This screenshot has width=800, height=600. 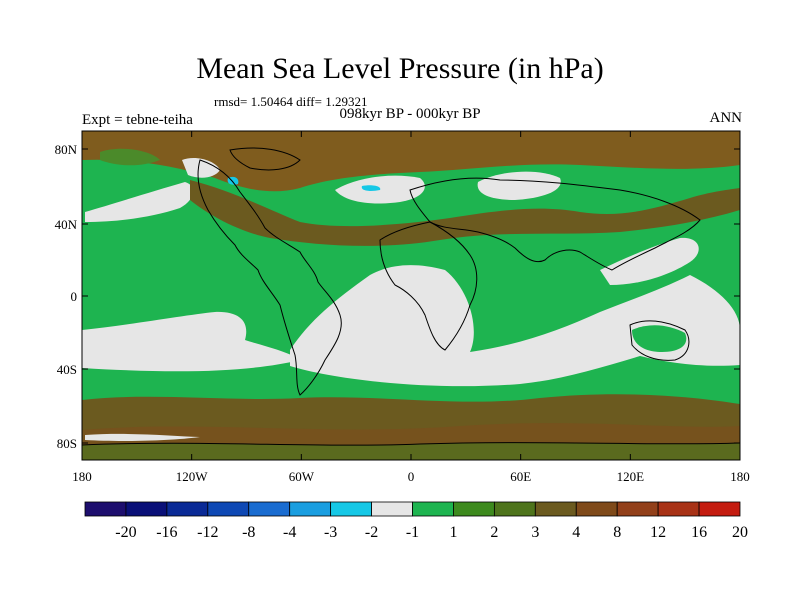 What do you see at coordinates (494, 532) in the screenshot?
I see `colorbar-label: 2` at bounding box center [494, 532].